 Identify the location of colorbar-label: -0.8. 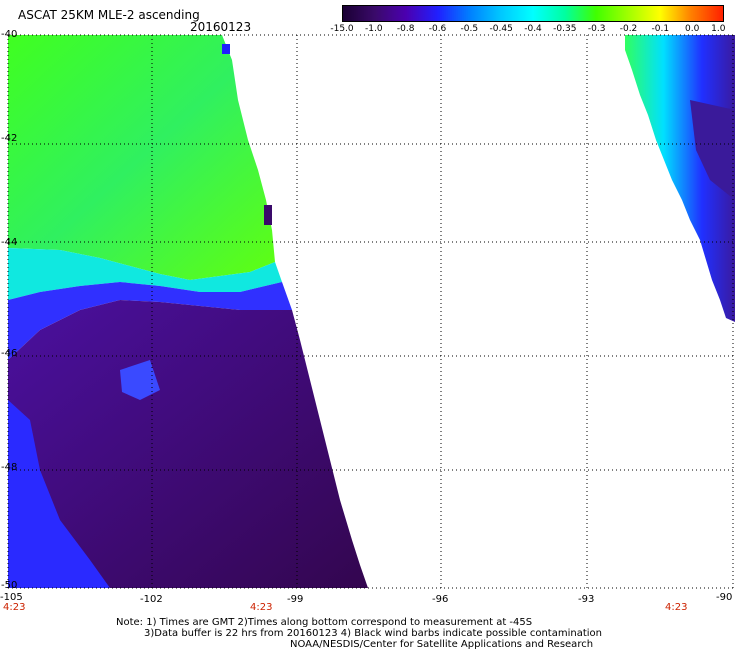
(405, 29).